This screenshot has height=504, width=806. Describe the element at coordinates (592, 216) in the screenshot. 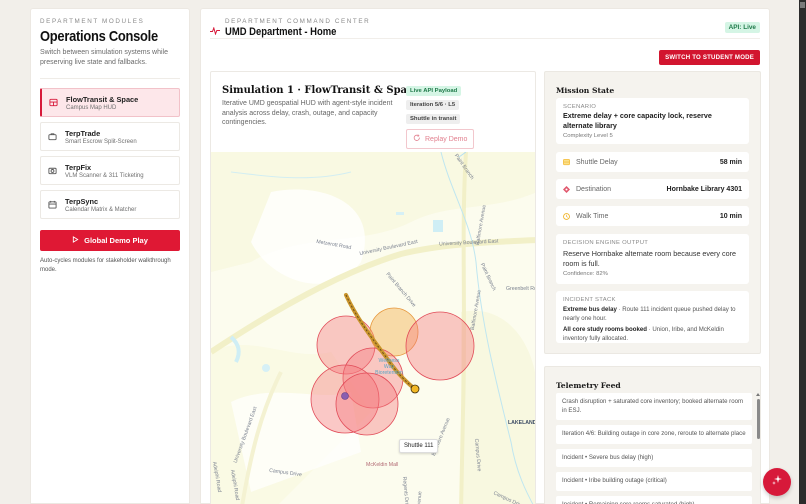

I see `metric-label: Walk Time` at that location.